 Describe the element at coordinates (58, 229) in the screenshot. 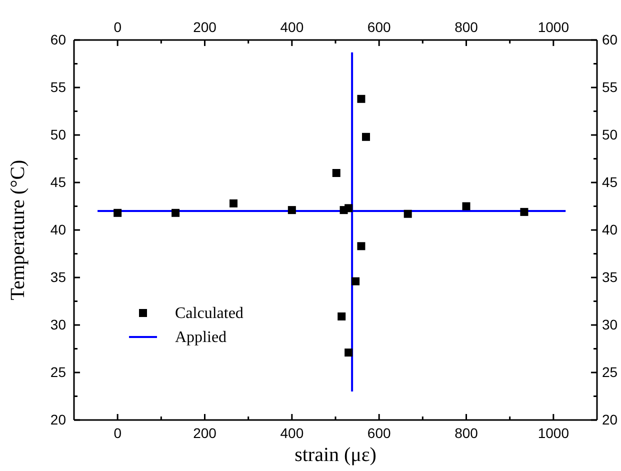

I see `y-tick-label: 40` at that location.